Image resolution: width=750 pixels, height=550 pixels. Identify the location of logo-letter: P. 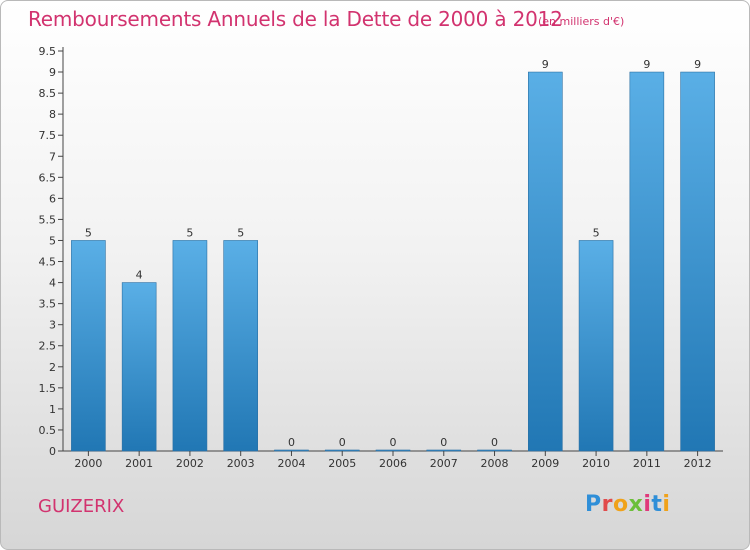
(593, 504).